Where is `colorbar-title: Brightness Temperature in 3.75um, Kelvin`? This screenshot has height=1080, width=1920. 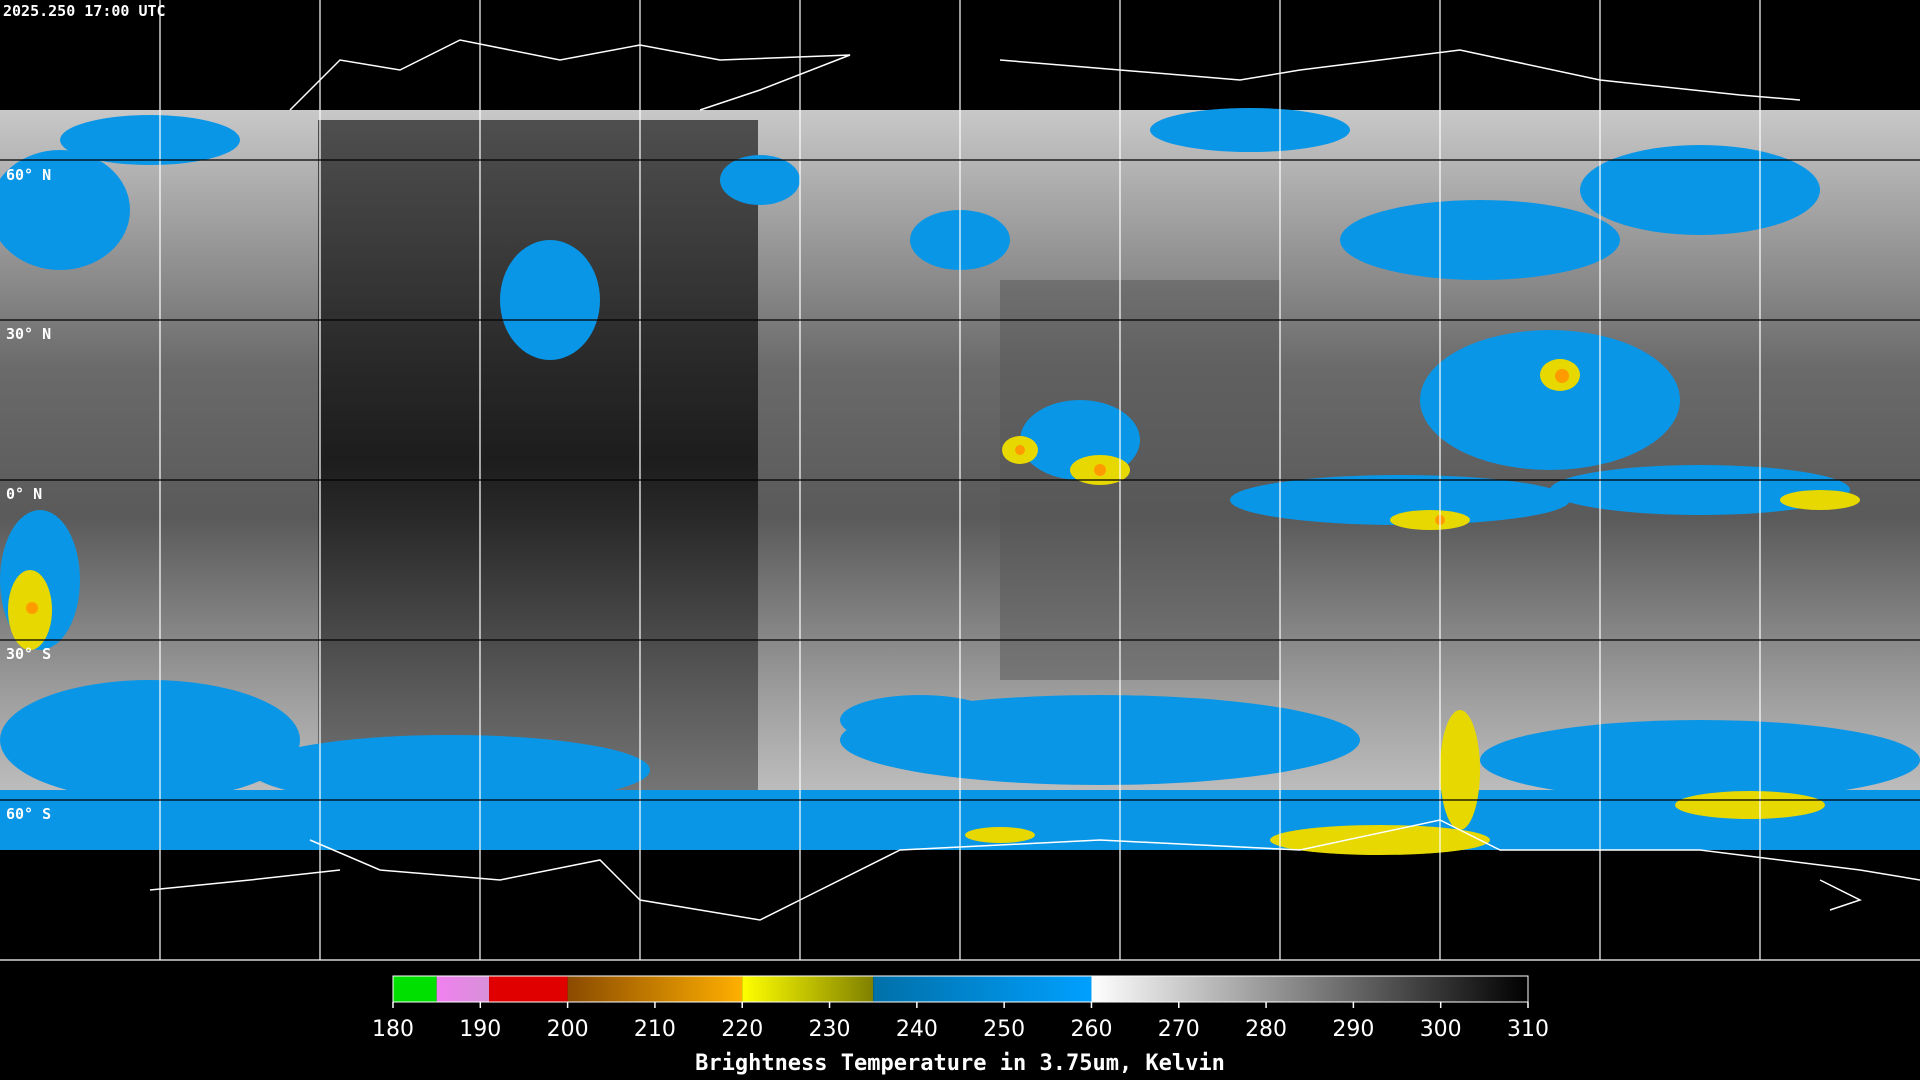 colorbar-title: Brightness Temperature in 3.75um, Kelvin is located at coordinates (960, 1063).